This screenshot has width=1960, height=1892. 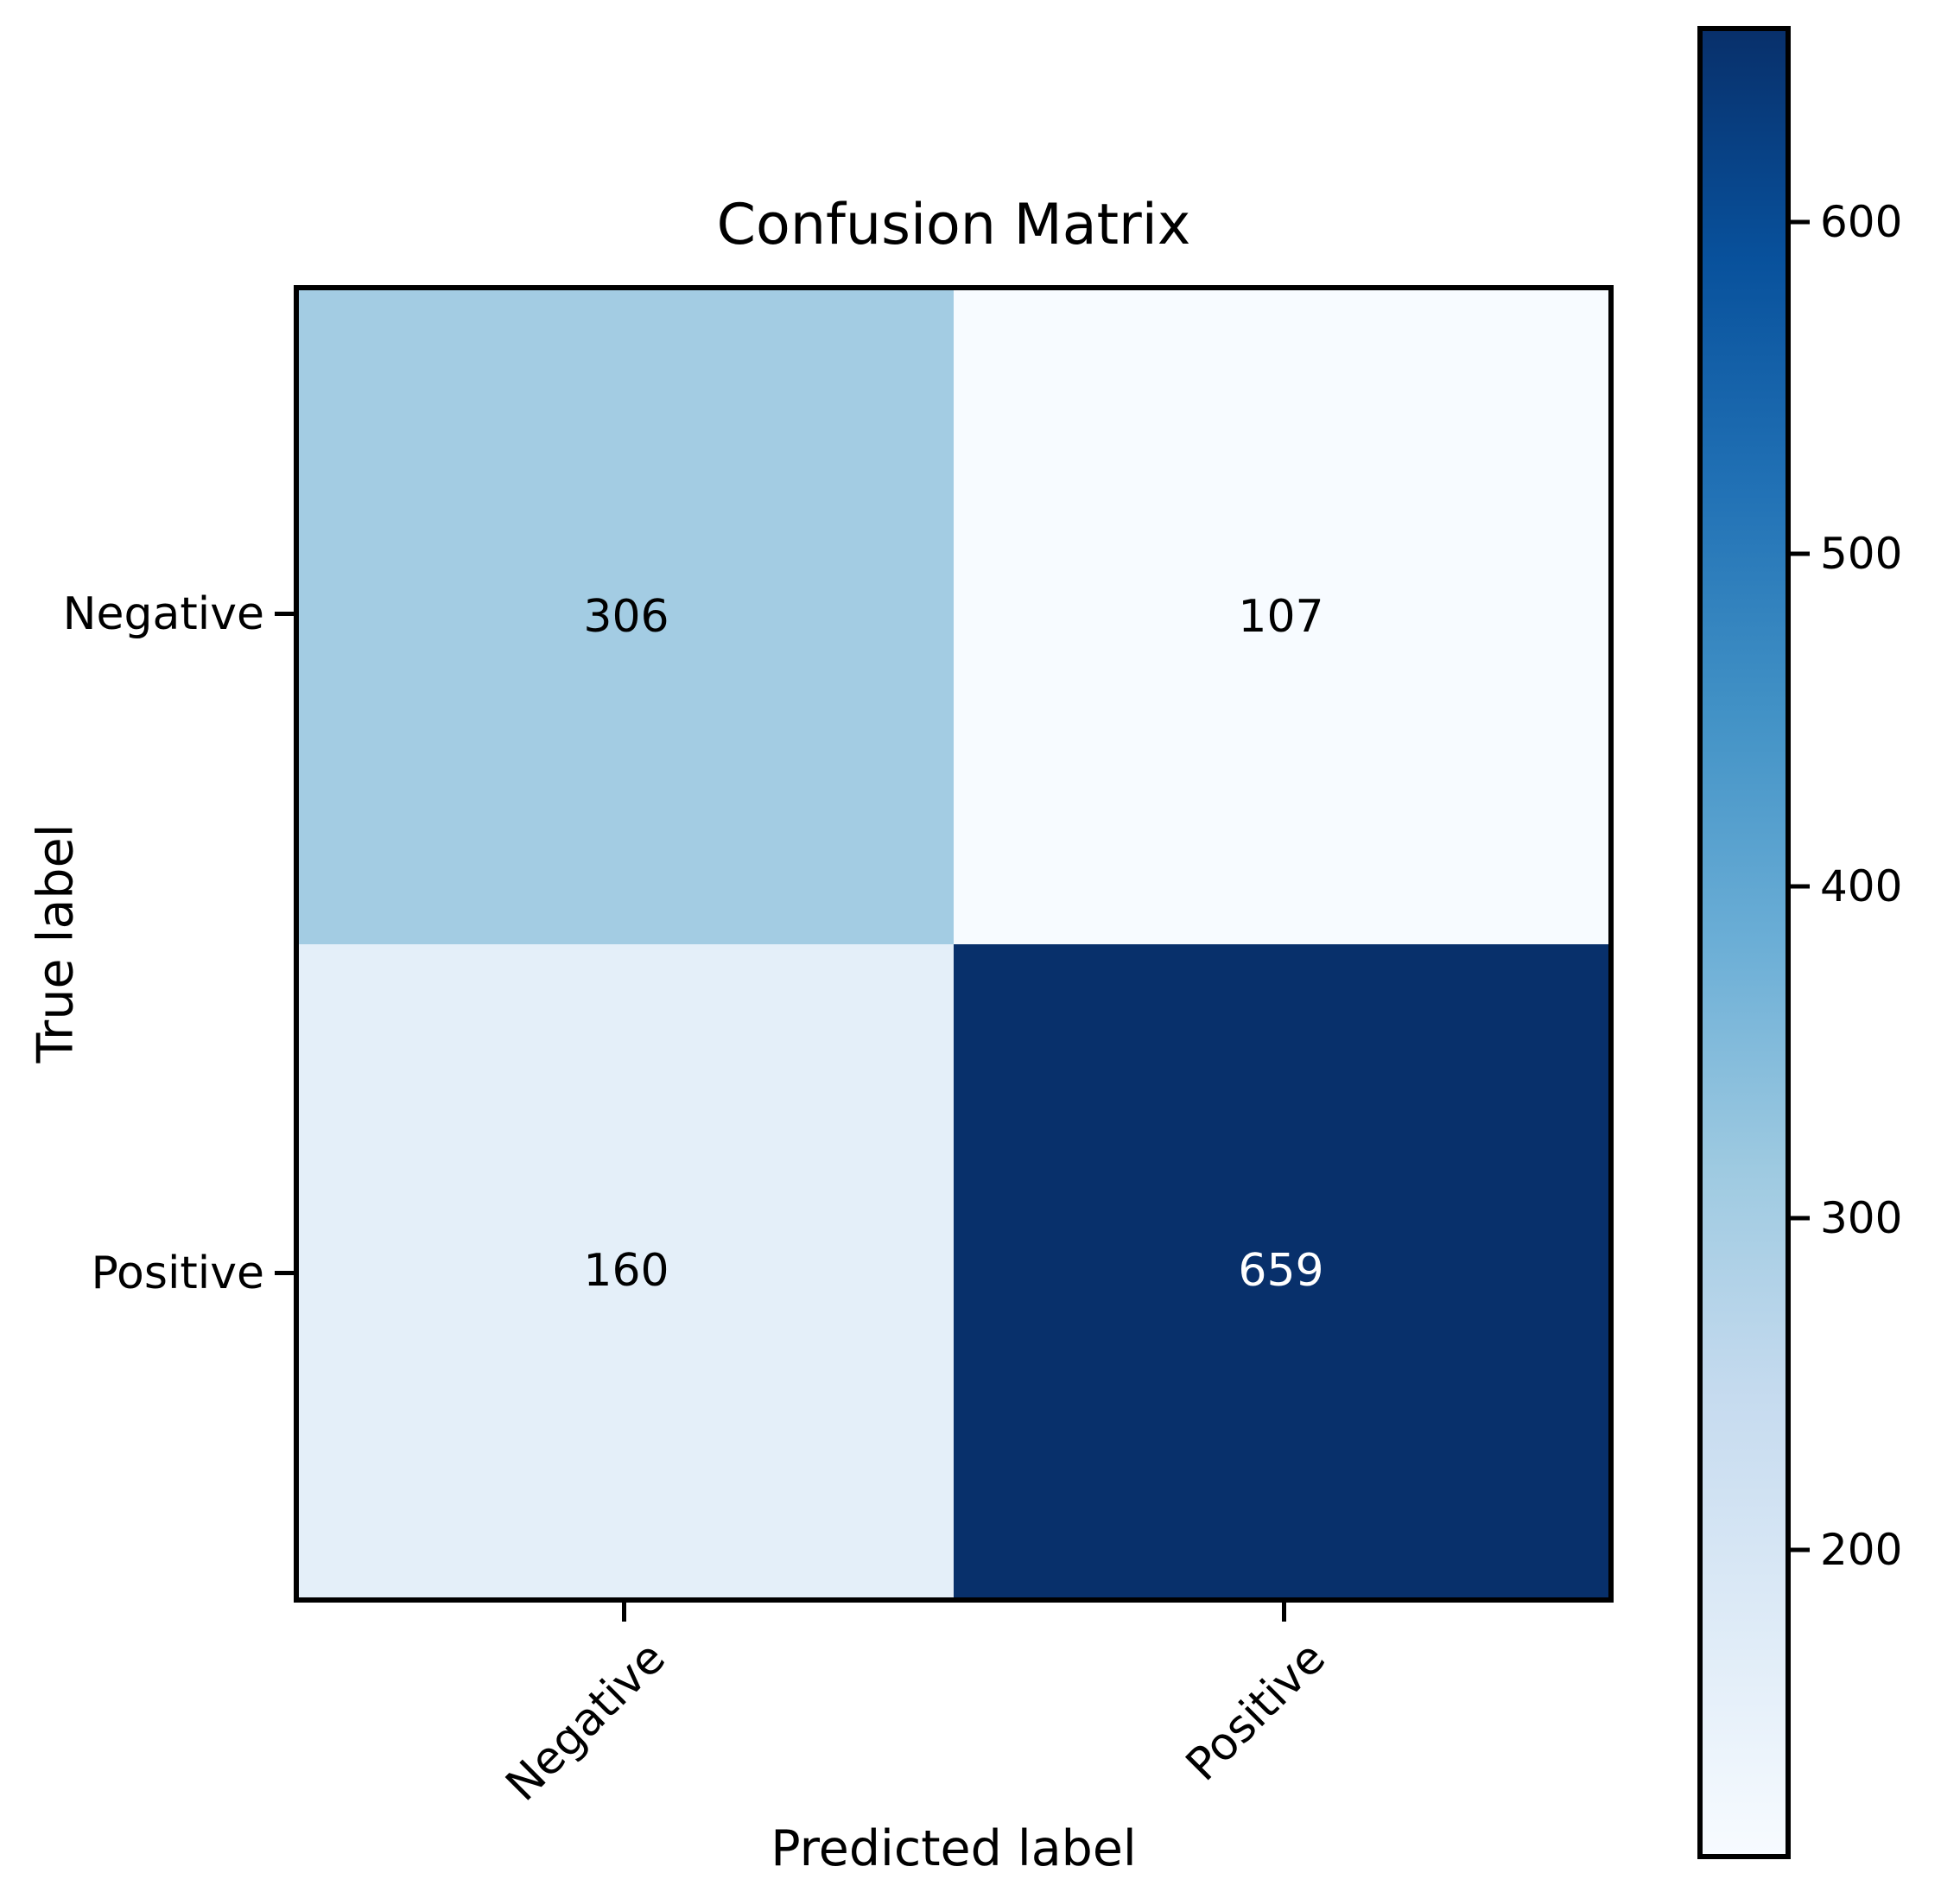 I want to click on chart-title: Confusion Matrix, so click(x=953, y=225).